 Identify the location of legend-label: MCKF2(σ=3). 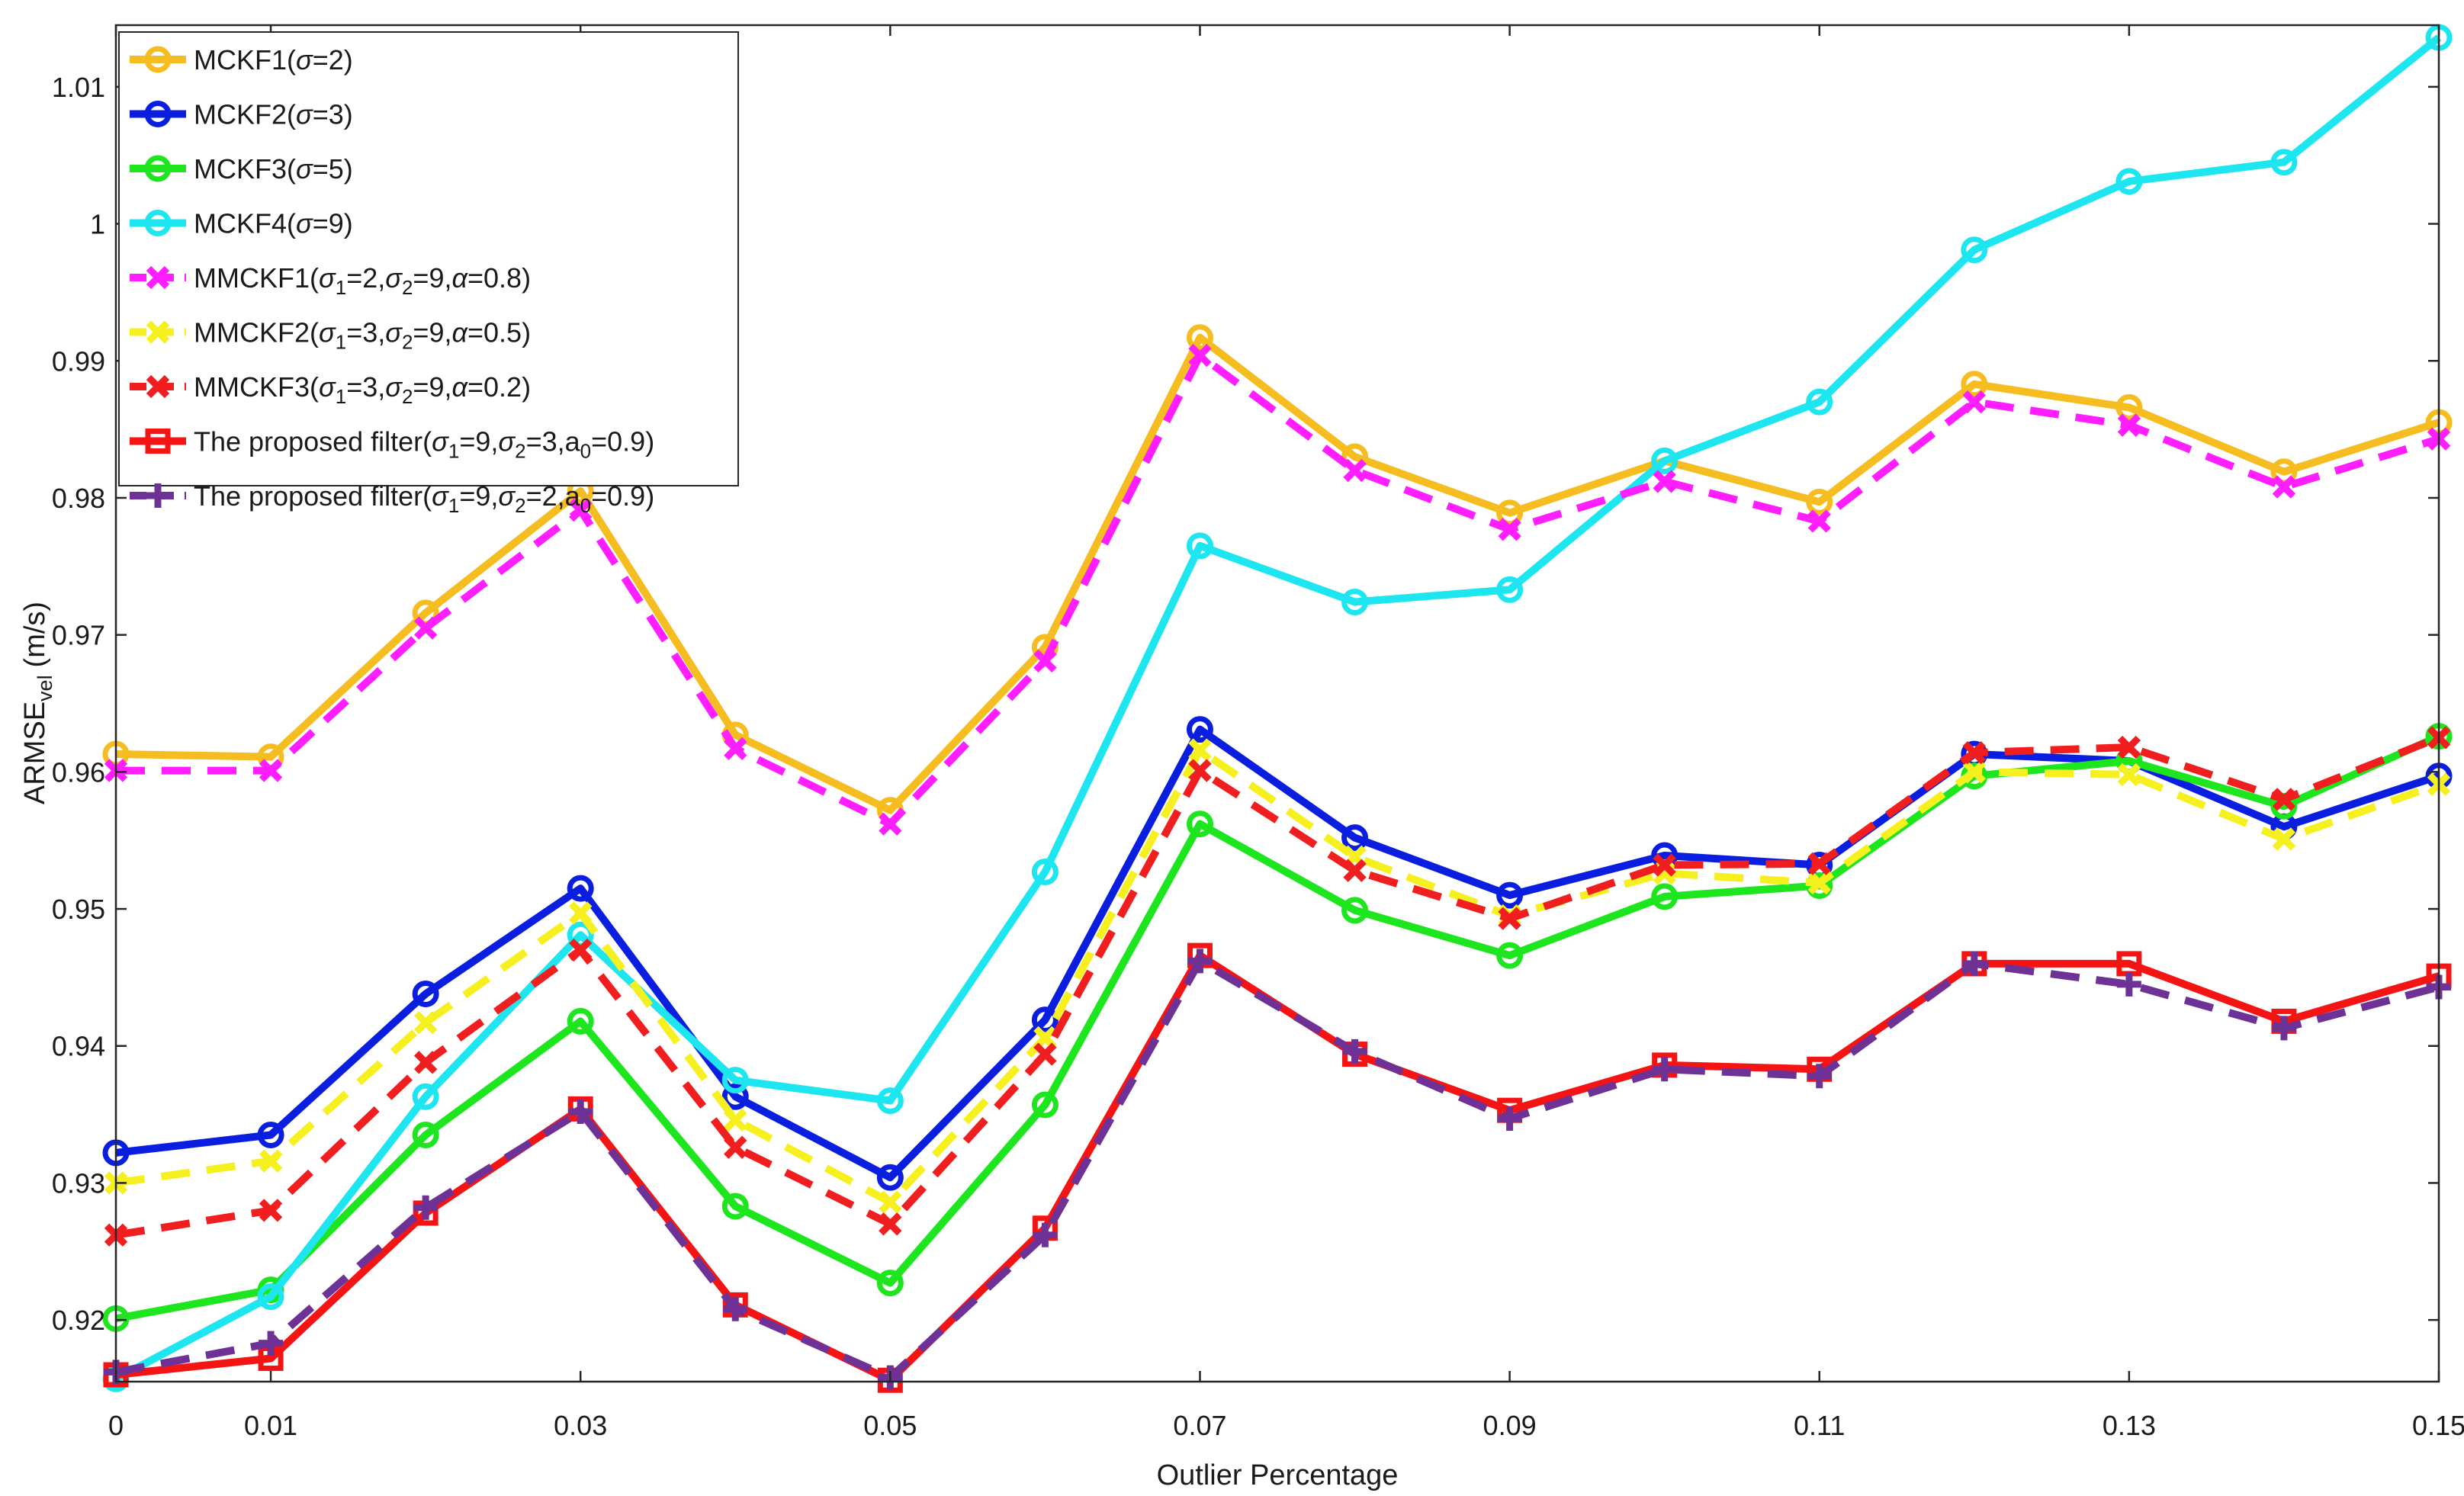
(273, 114).